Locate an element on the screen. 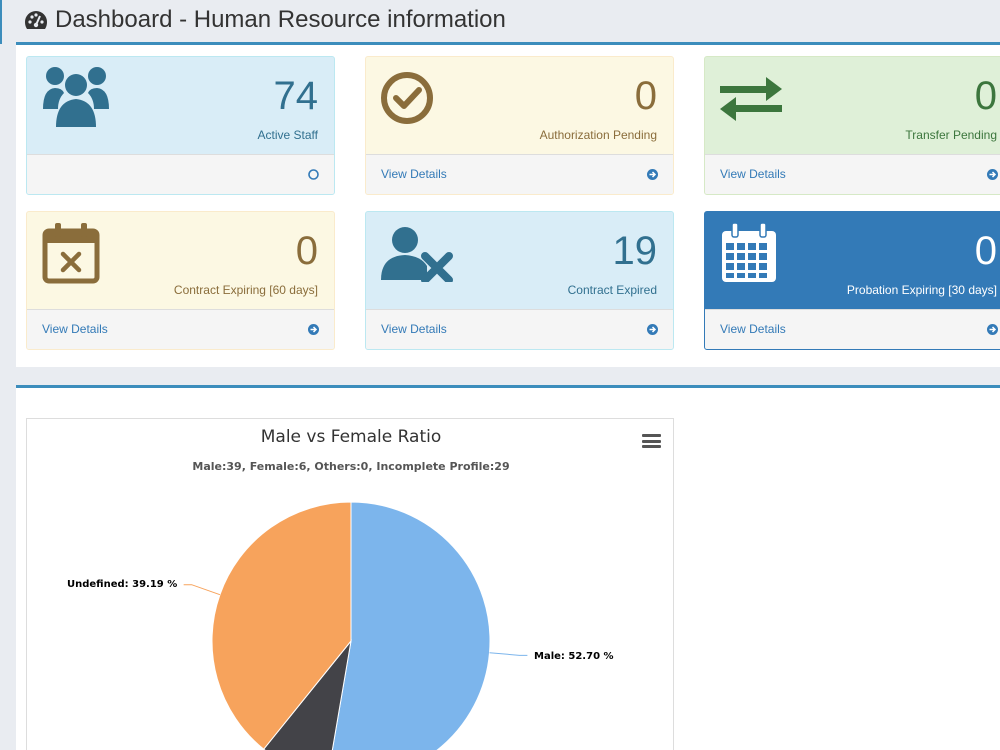 Image resolution: width=1000 pixels, height=750 pixels. calendar-times-icon is located at coordinates (71, 253).